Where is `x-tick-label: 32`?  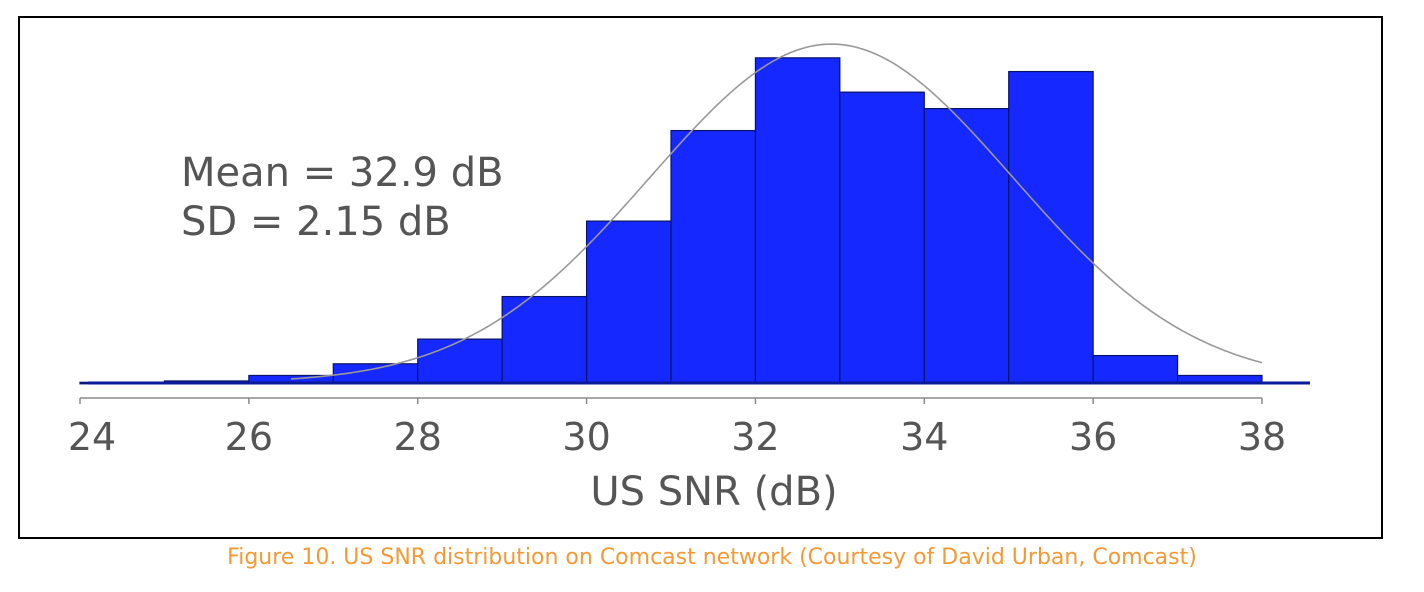
x-tick-label: 32 is located at coordinates (755, 437).